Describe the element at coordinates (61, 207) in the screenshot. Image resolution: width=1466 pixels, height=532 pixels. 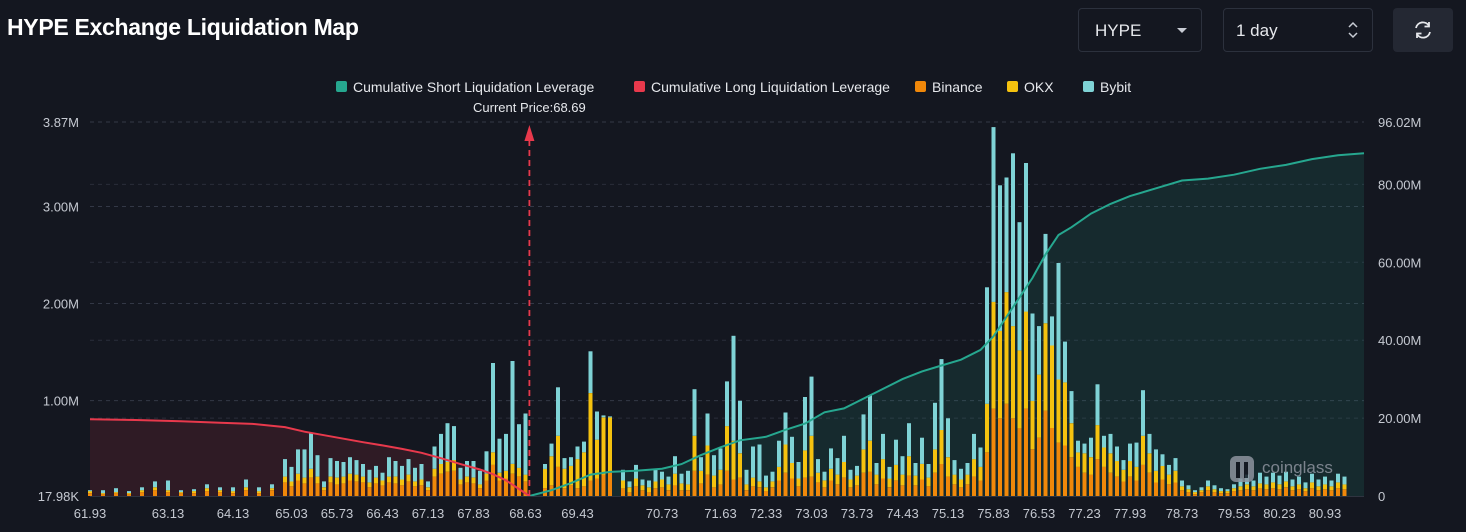
I see `y-left-tick: 3.00M` at that location.